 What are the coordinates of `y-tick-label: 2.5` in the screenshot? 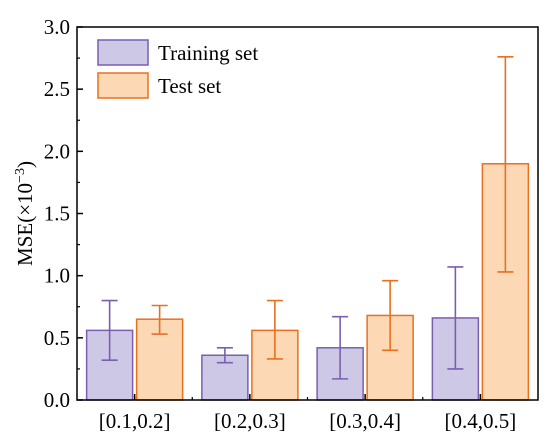 It's located at (57, 89).